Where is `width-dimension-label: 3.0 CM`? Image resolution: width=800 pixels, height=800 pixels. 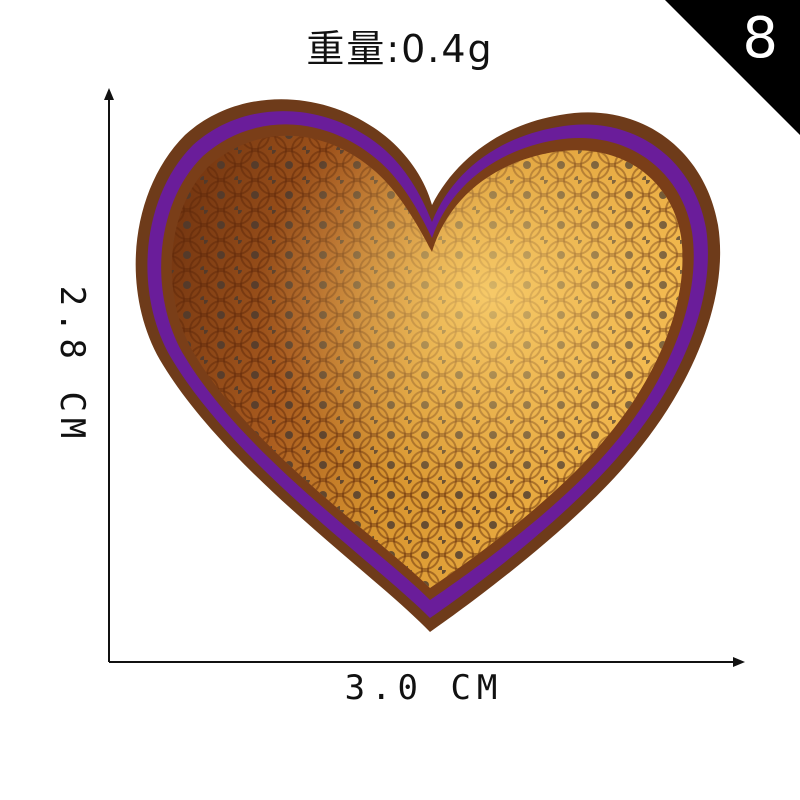
width-dimension-label: 3.0 CM is located at coordinates (424, 688).